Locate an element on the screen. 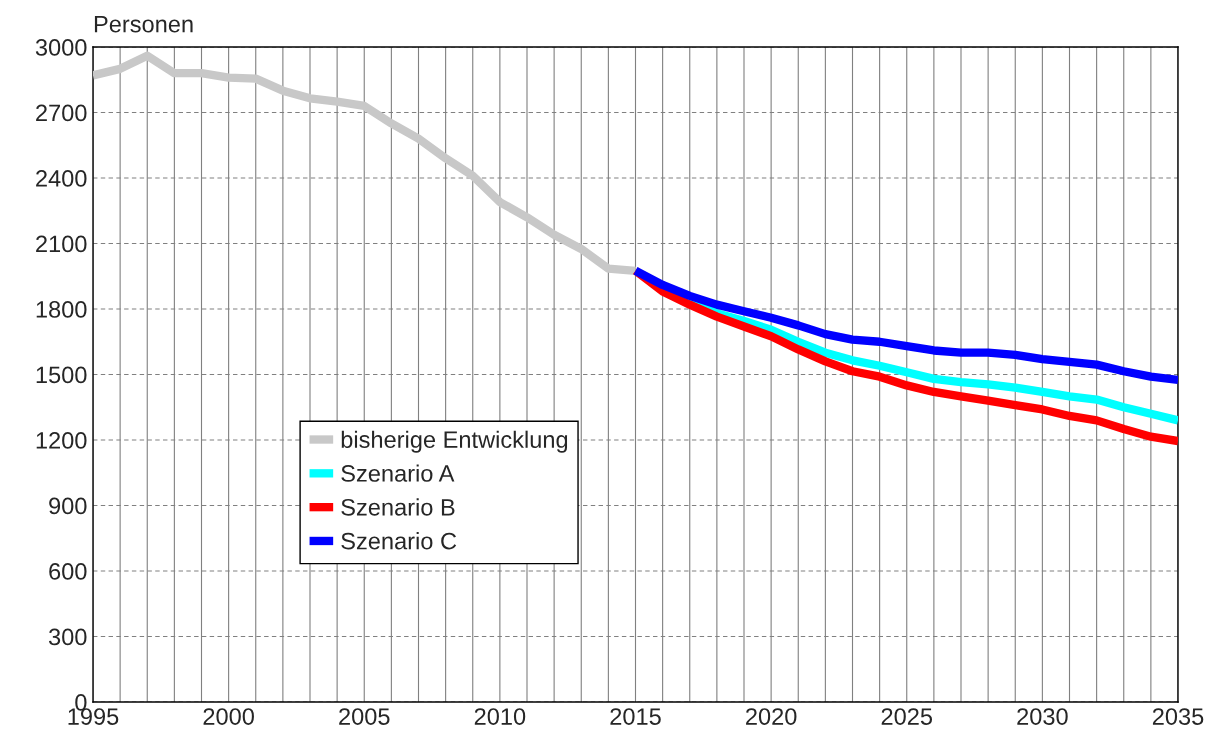 This screenshot has height=745, width=1217. y-tick-label: 3000 is located at coordinates (61, 47).